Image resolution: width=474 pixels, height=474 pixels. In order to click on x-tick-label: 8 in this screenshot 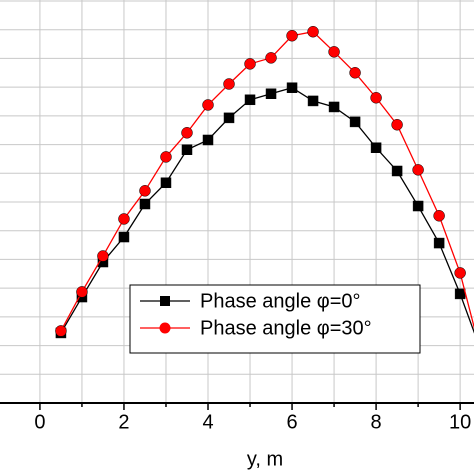, I will do `click(376, 422)`.